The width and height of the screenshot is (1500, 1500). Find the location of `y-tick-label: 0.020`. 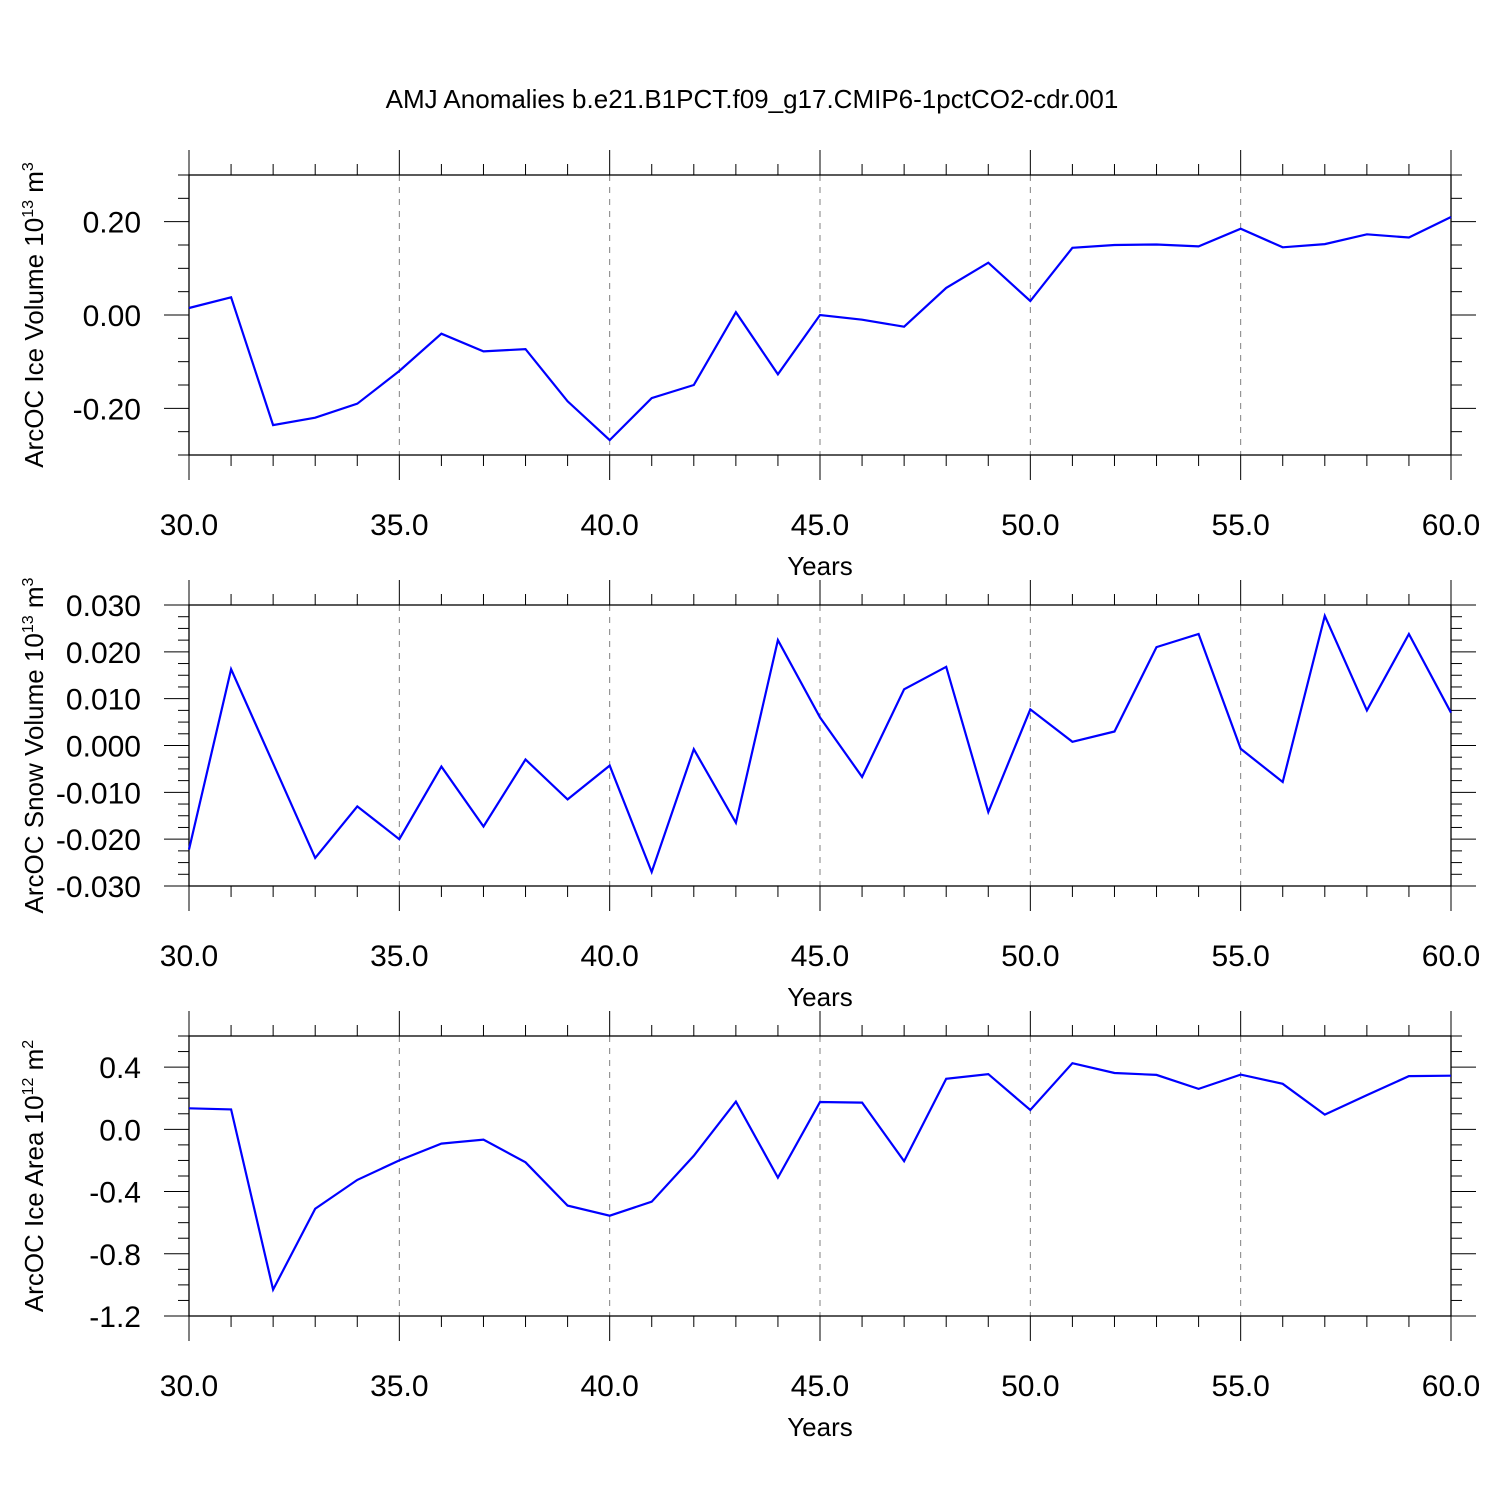

y-tick-label: 0.020 is located at coordinates (103, 653).